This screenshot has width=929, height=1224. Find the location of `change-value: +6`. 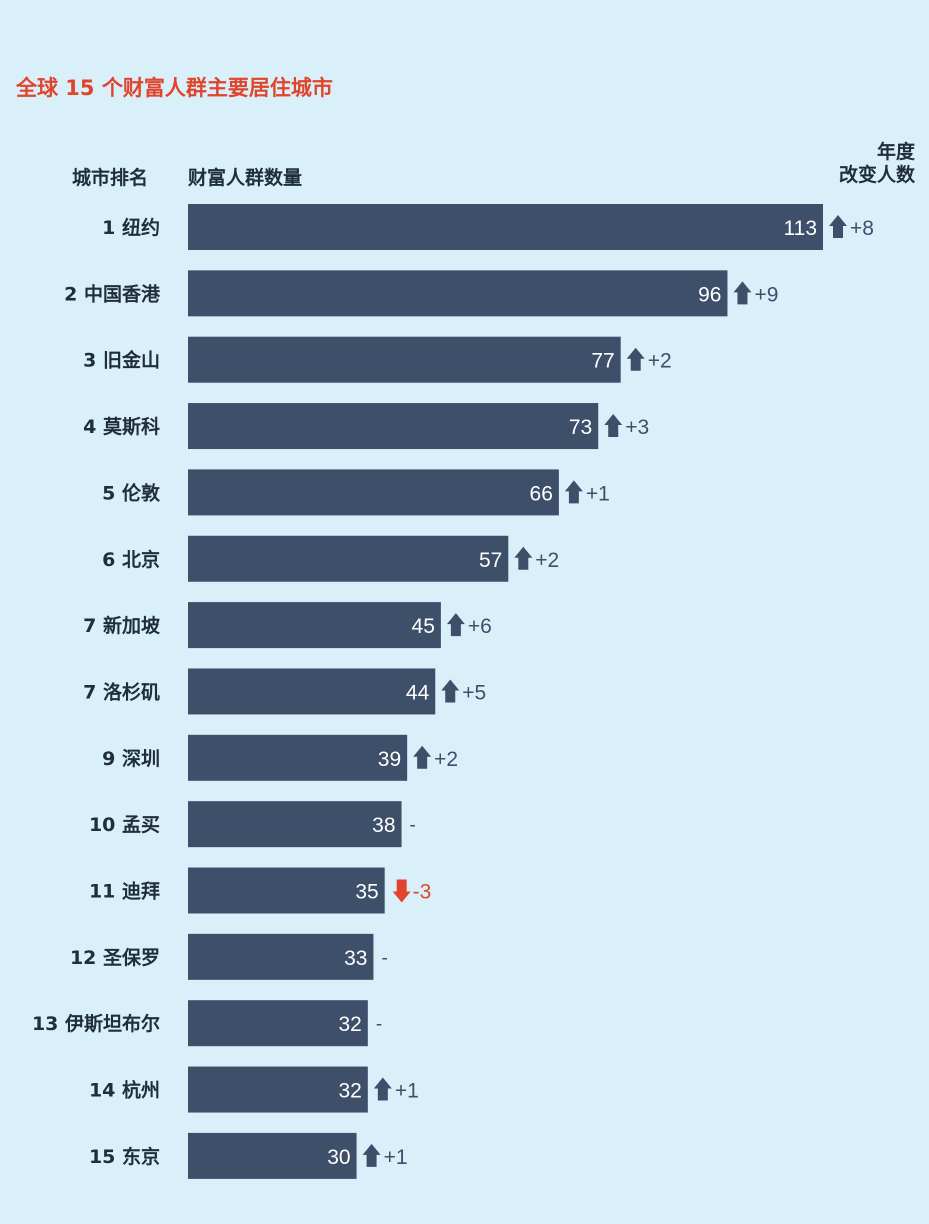

change-value: +6 is located at coordinates (480, 626).